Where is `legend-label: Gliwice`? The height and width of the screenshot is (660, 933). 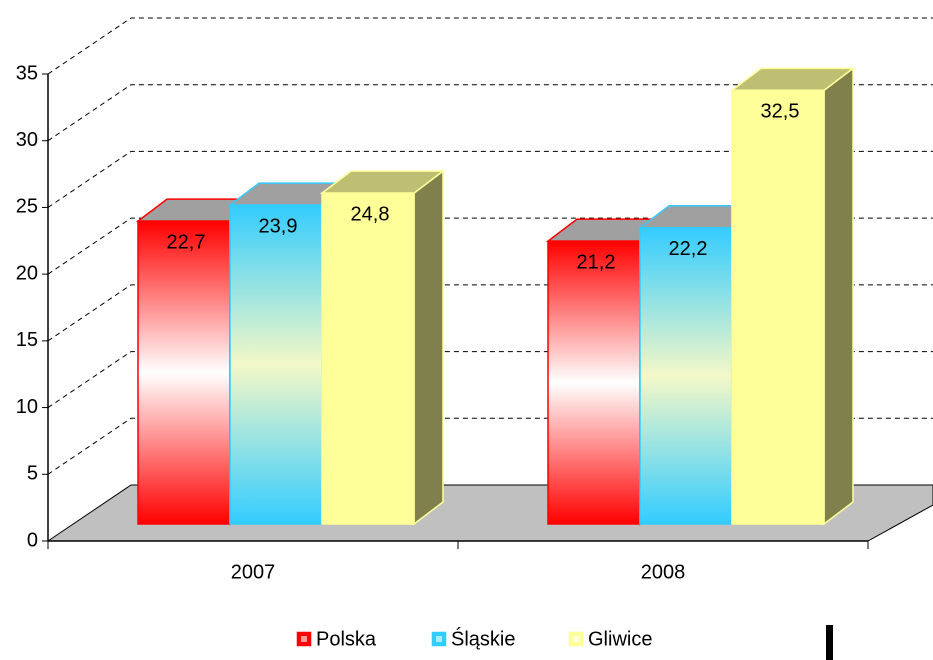 legend-label: Gliwice is located at coordinates (620, 639).